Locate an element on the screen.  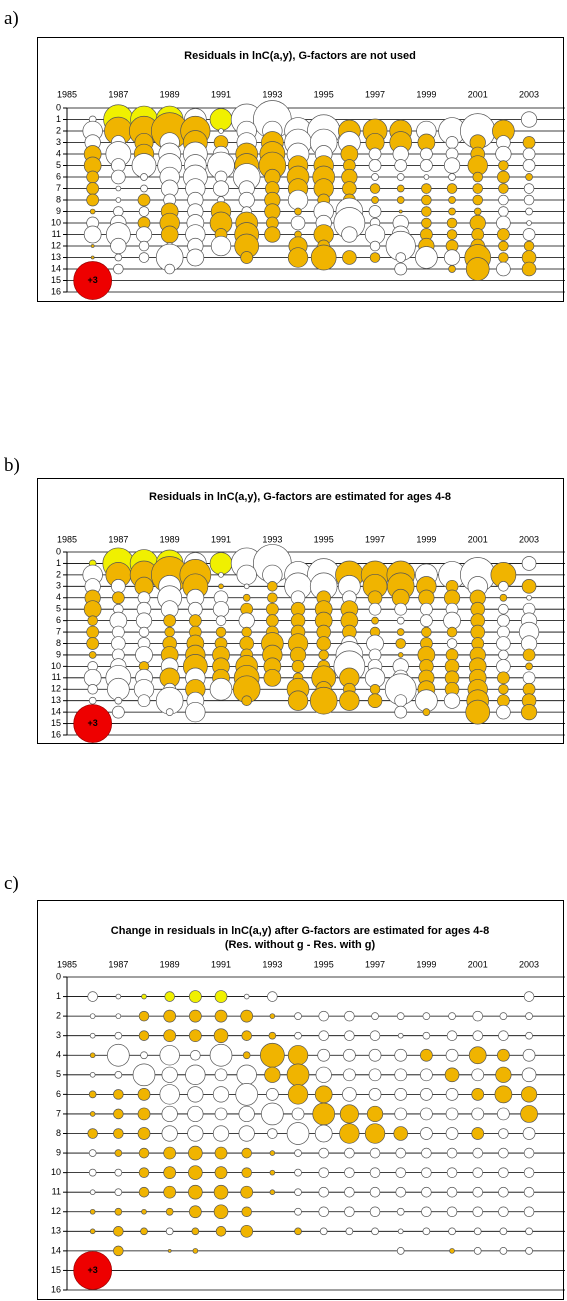
y-tick-label: 6 is located at coordinates (58, 176).